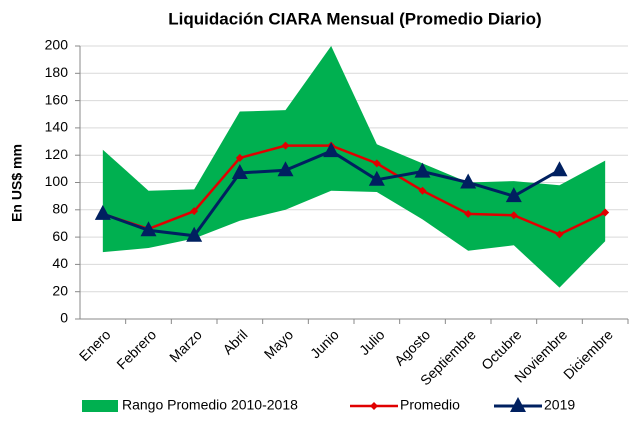 This screenshot has width=634, height=424. What do you see at coordinates (95, 345) in the screenshot?
I see `x-tick-label: Enero` at bounding box center [95, 345].